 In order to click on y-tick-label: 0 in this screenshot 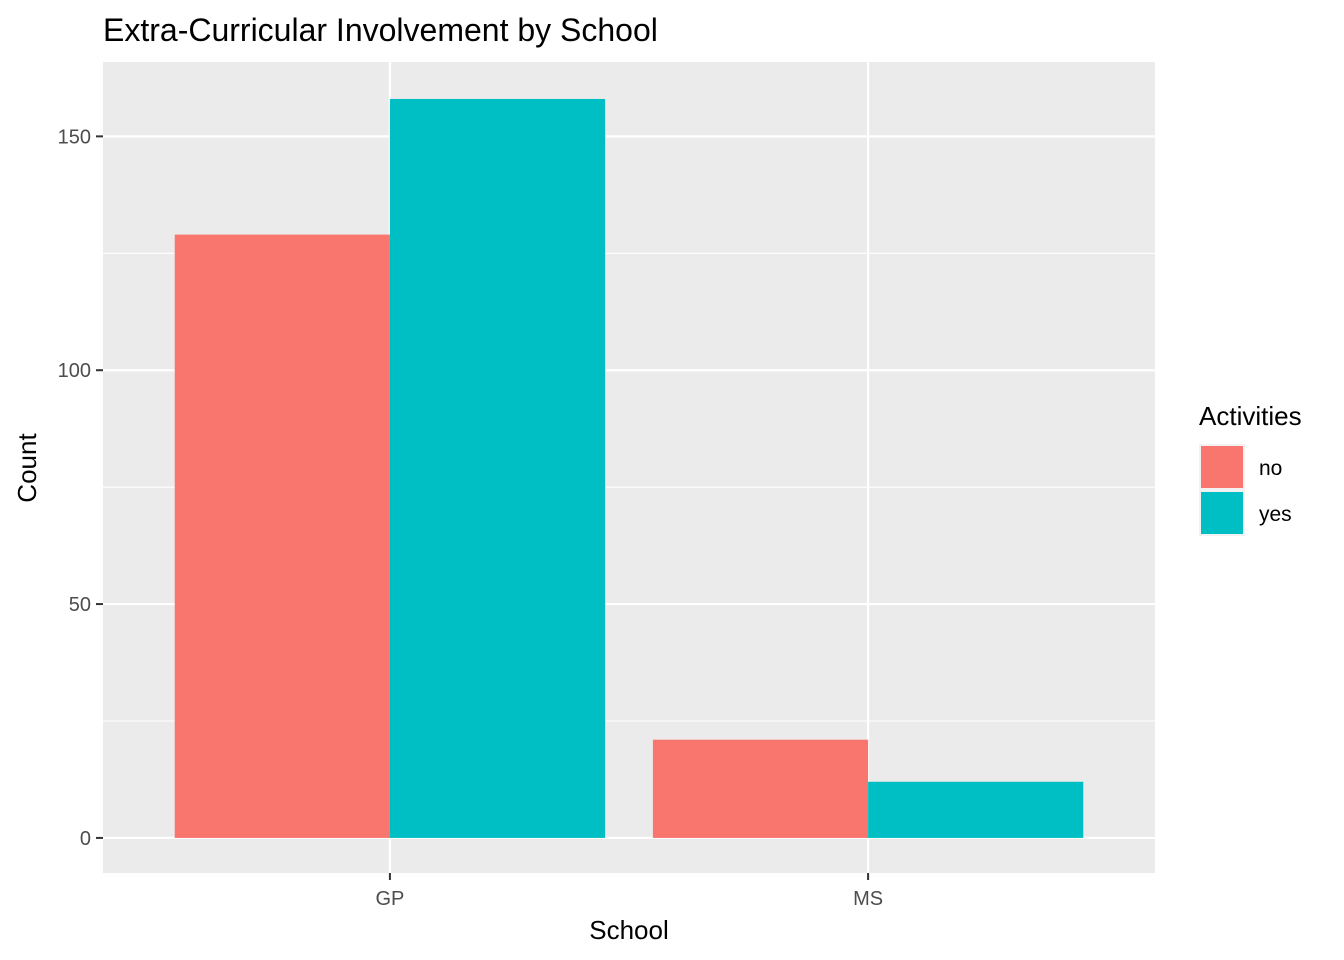, I will do `click(85, 839)`.